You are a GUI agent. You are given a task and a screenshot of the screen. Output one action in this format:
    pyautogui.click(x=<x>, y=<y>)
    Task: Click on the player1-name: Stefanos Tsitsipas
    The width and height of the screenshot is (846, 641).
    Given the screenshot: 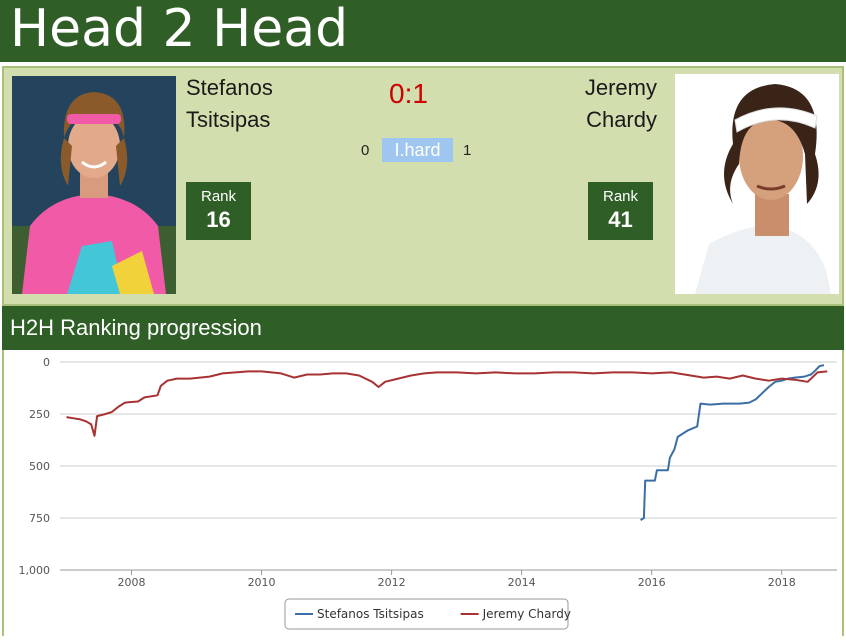 What is the action you would take?
    pyautogui.click(x=229, y=104)
    